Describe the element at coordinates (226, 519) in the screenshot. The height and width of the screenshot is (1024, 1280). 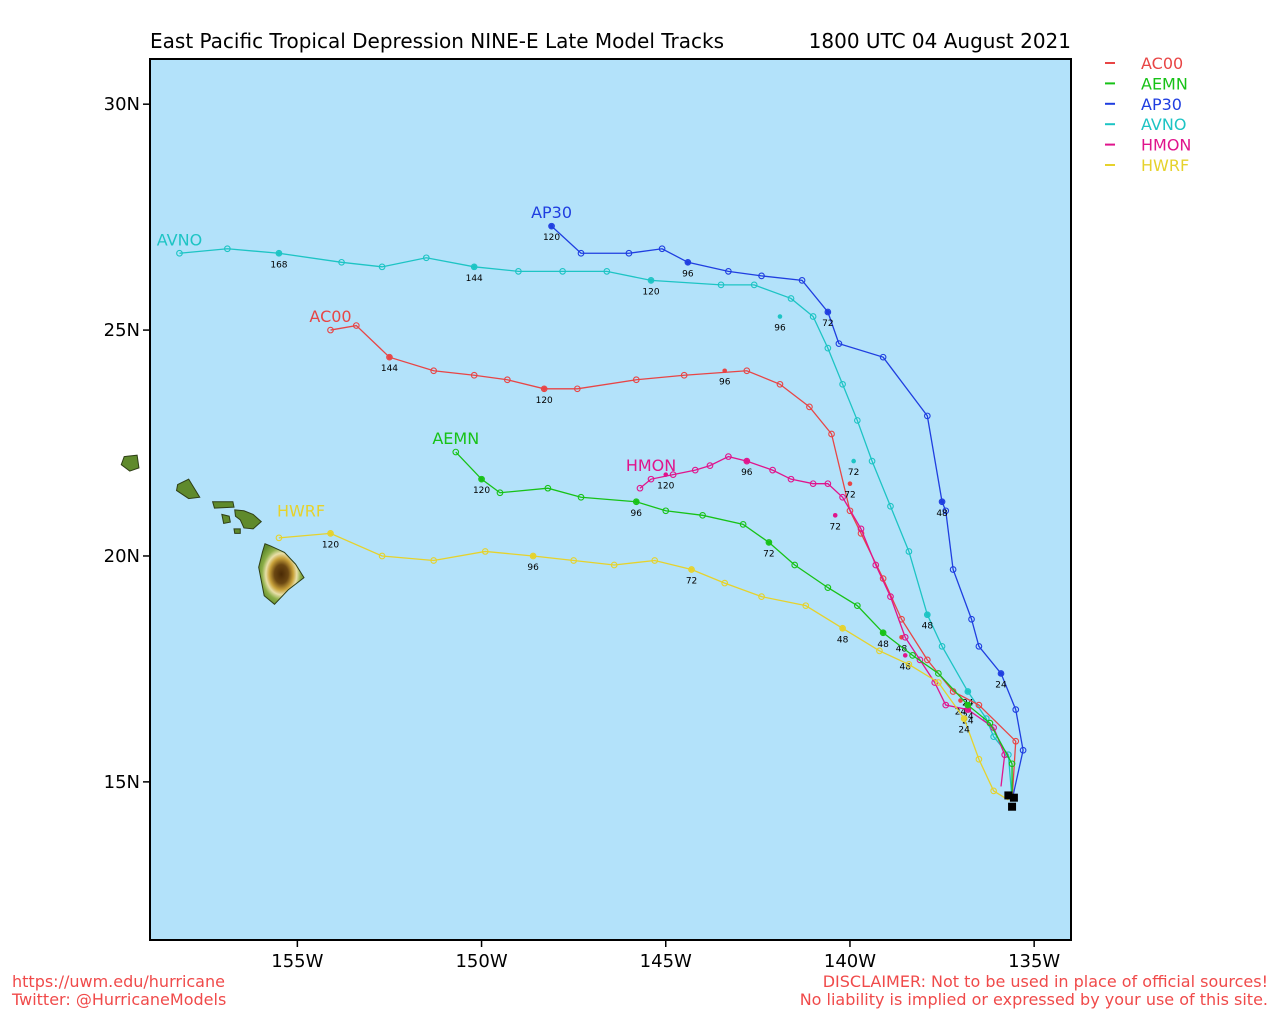
I see `lanai-island` at that location.